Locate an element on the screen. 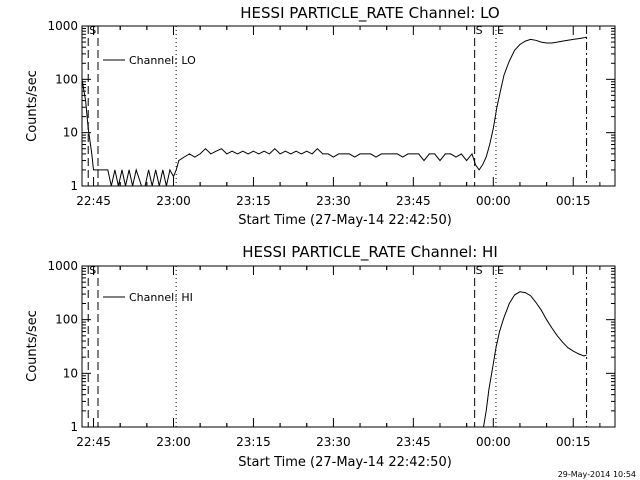 This screenshot has width=640, height=480. print-timestamp: 29-May-2014 10:54 is located at coordinates (597, 474).